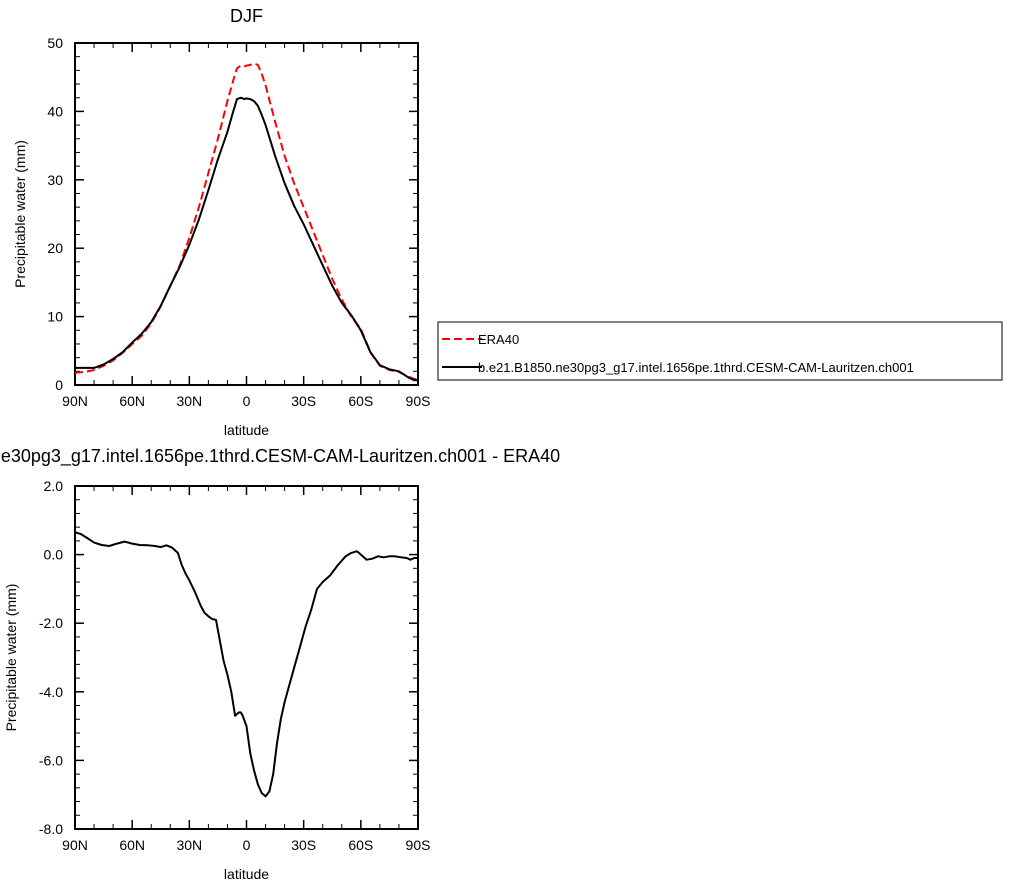  I want to click on y-tick-label: 20, so click(55, 248).